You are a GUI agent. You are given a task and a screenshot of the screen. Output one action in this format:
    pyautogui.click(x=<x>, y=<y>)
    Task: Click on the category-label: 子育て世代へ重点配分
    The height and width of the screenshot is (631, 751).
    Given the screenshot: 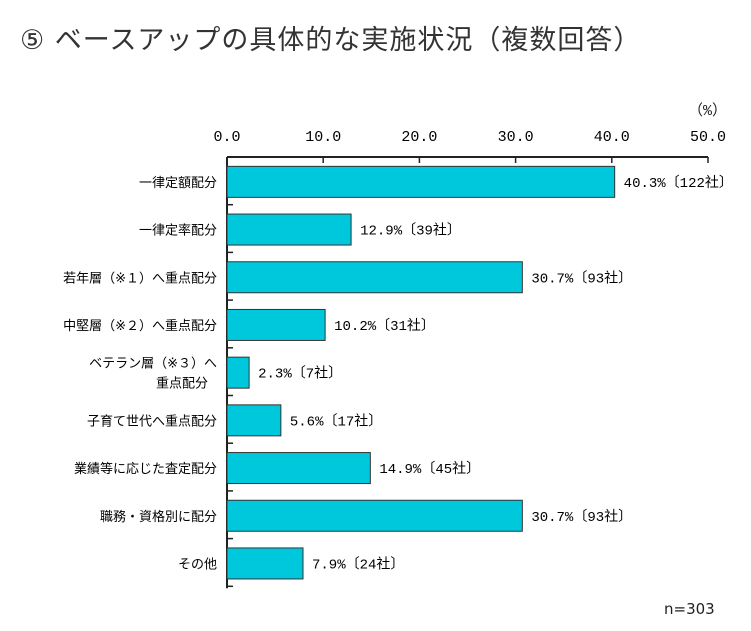 What is the action you would take?
    pyautogui.click(x=152, y=421)
    